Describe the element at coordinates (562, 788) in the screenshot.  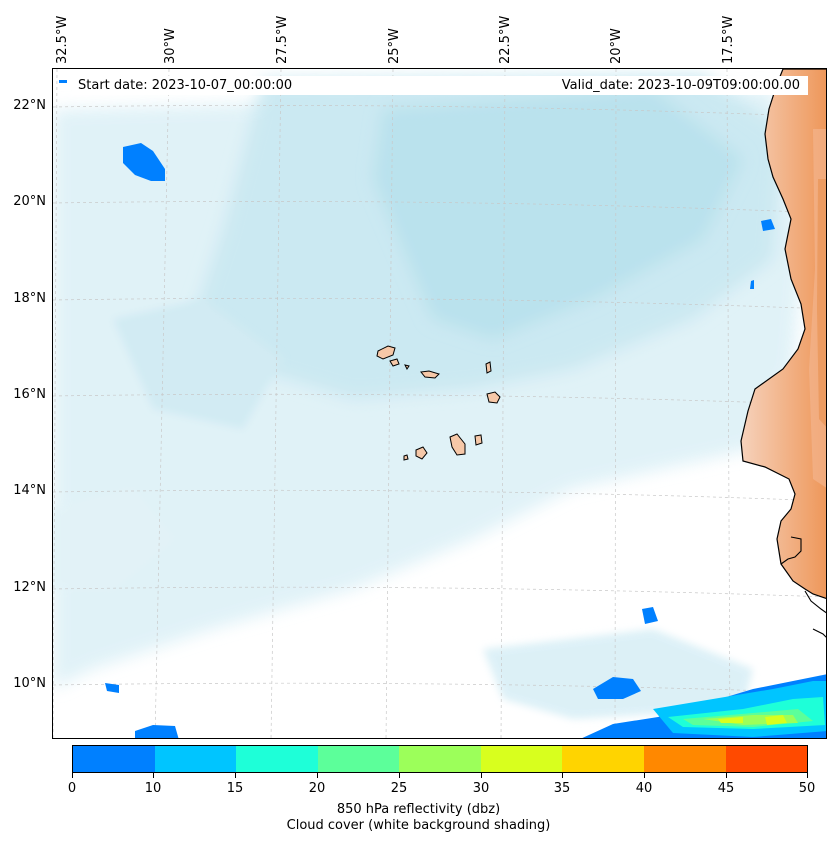
I see `colorbar-label-35: 35` at that location.